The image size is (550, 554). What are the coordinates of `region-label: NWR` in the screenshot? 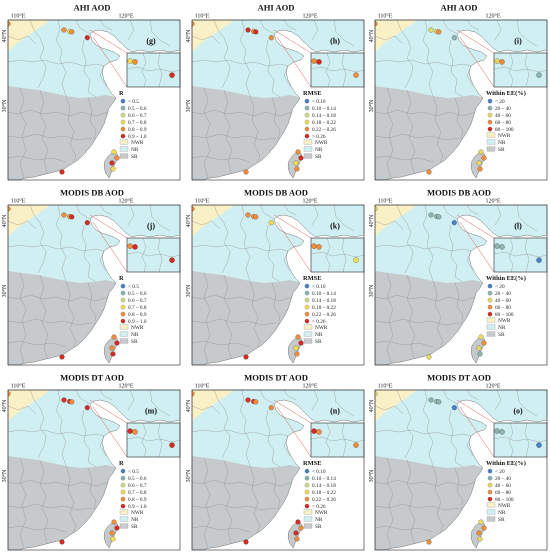 It's located at (321, 328).